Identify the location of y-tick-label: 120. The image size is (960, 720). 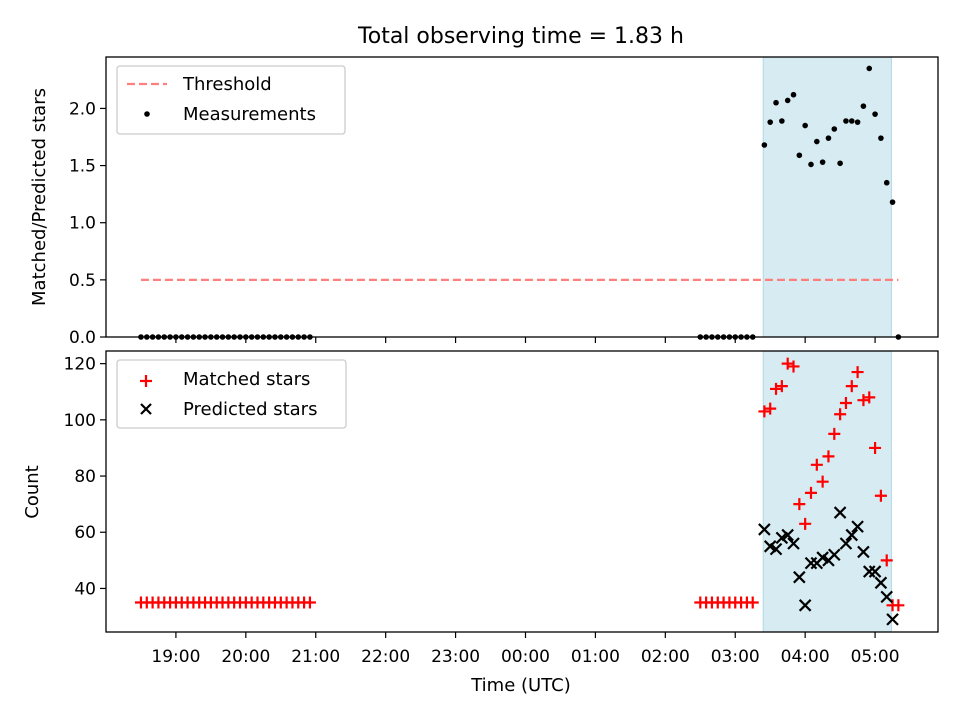
(80, 365).